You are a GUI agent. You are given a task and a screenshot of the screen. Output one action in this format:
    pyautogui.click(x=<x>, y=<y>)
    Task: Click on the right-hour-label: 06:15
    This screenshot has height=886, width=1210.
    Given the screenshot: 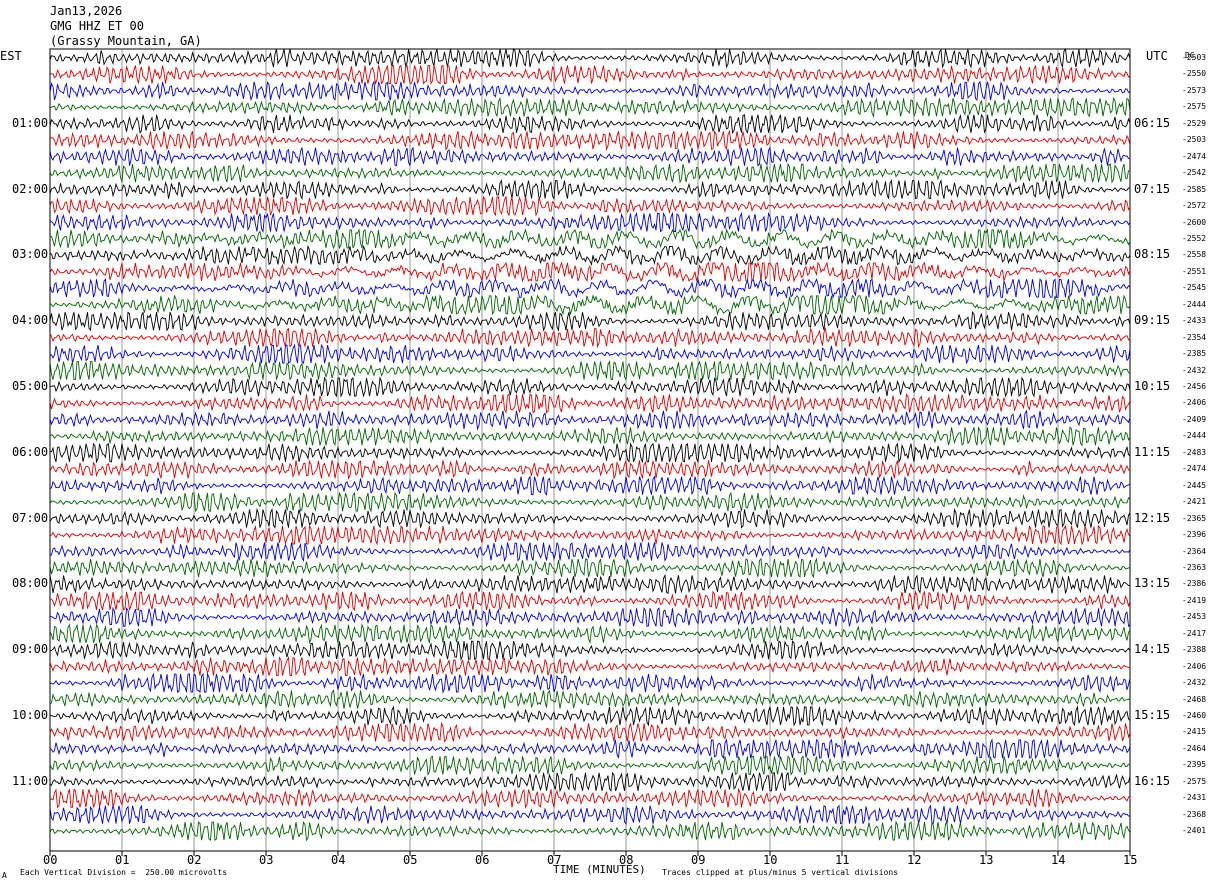 What is the action you would take?
    pyautogui.click(x=1152, y=122)
    